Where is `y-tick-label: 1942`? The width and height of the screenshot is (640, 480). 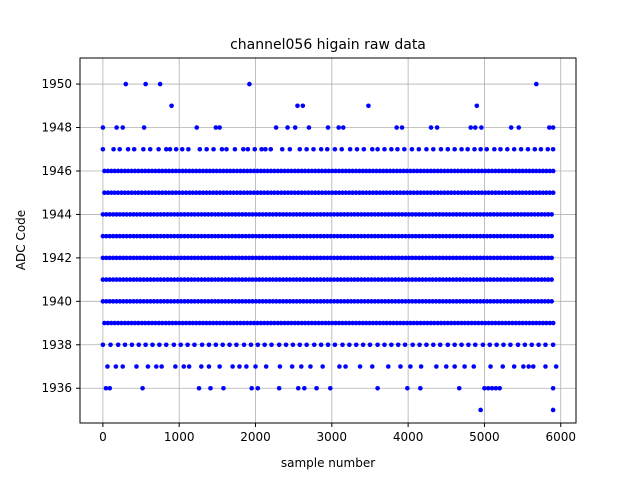
y-tick-label: 1942 is located at coordinates (56, 258).